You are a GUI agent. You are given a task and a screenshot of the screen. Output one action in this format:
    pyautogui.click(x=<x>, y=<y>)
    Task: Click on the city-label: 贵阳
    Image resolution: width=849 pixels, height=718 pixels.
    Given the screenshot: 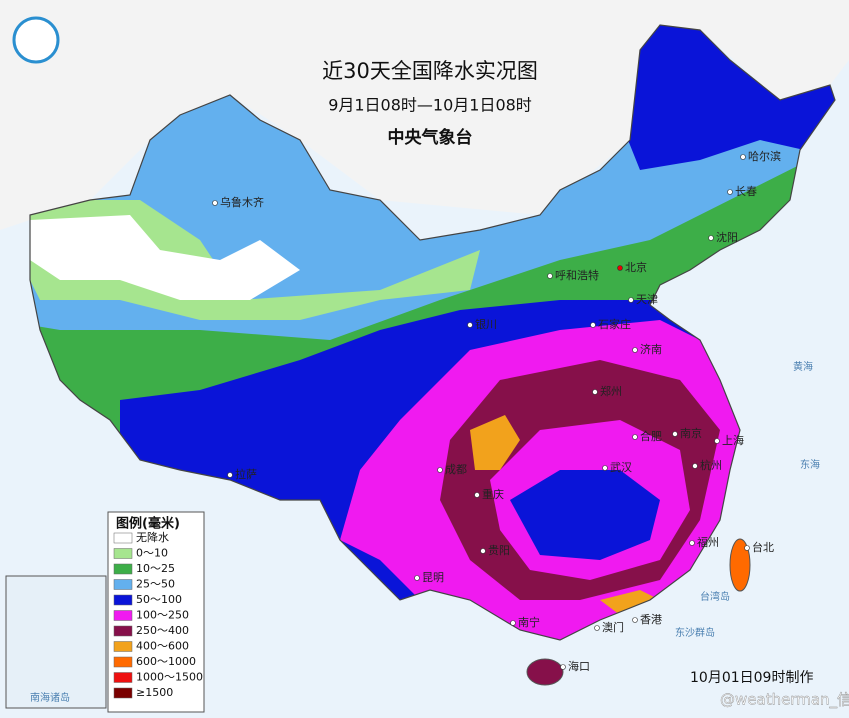 What is the action you would take?
    pyautogui.click(x=499, y=550)
    